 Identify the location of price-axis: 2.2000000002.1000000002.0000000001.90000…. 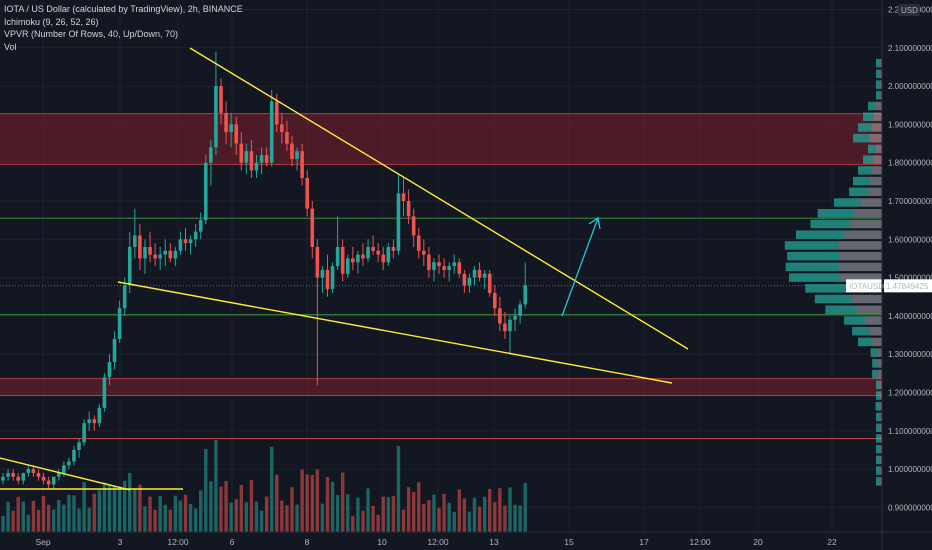
(889, 275).